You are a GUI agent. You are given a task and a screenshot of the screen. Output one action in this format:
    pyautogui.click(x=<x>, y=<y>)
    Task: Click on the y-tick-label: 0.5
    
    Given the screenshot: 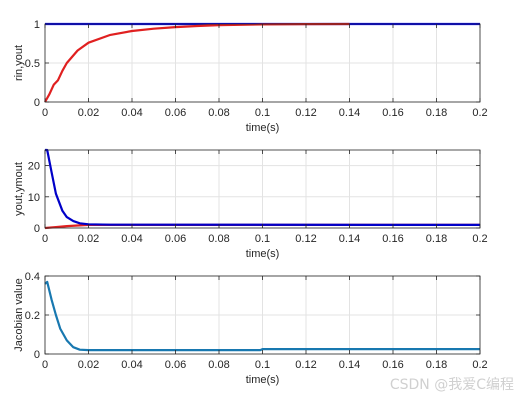 What is the action you would take?
    pyautogui.click(x=32, y=64)
    